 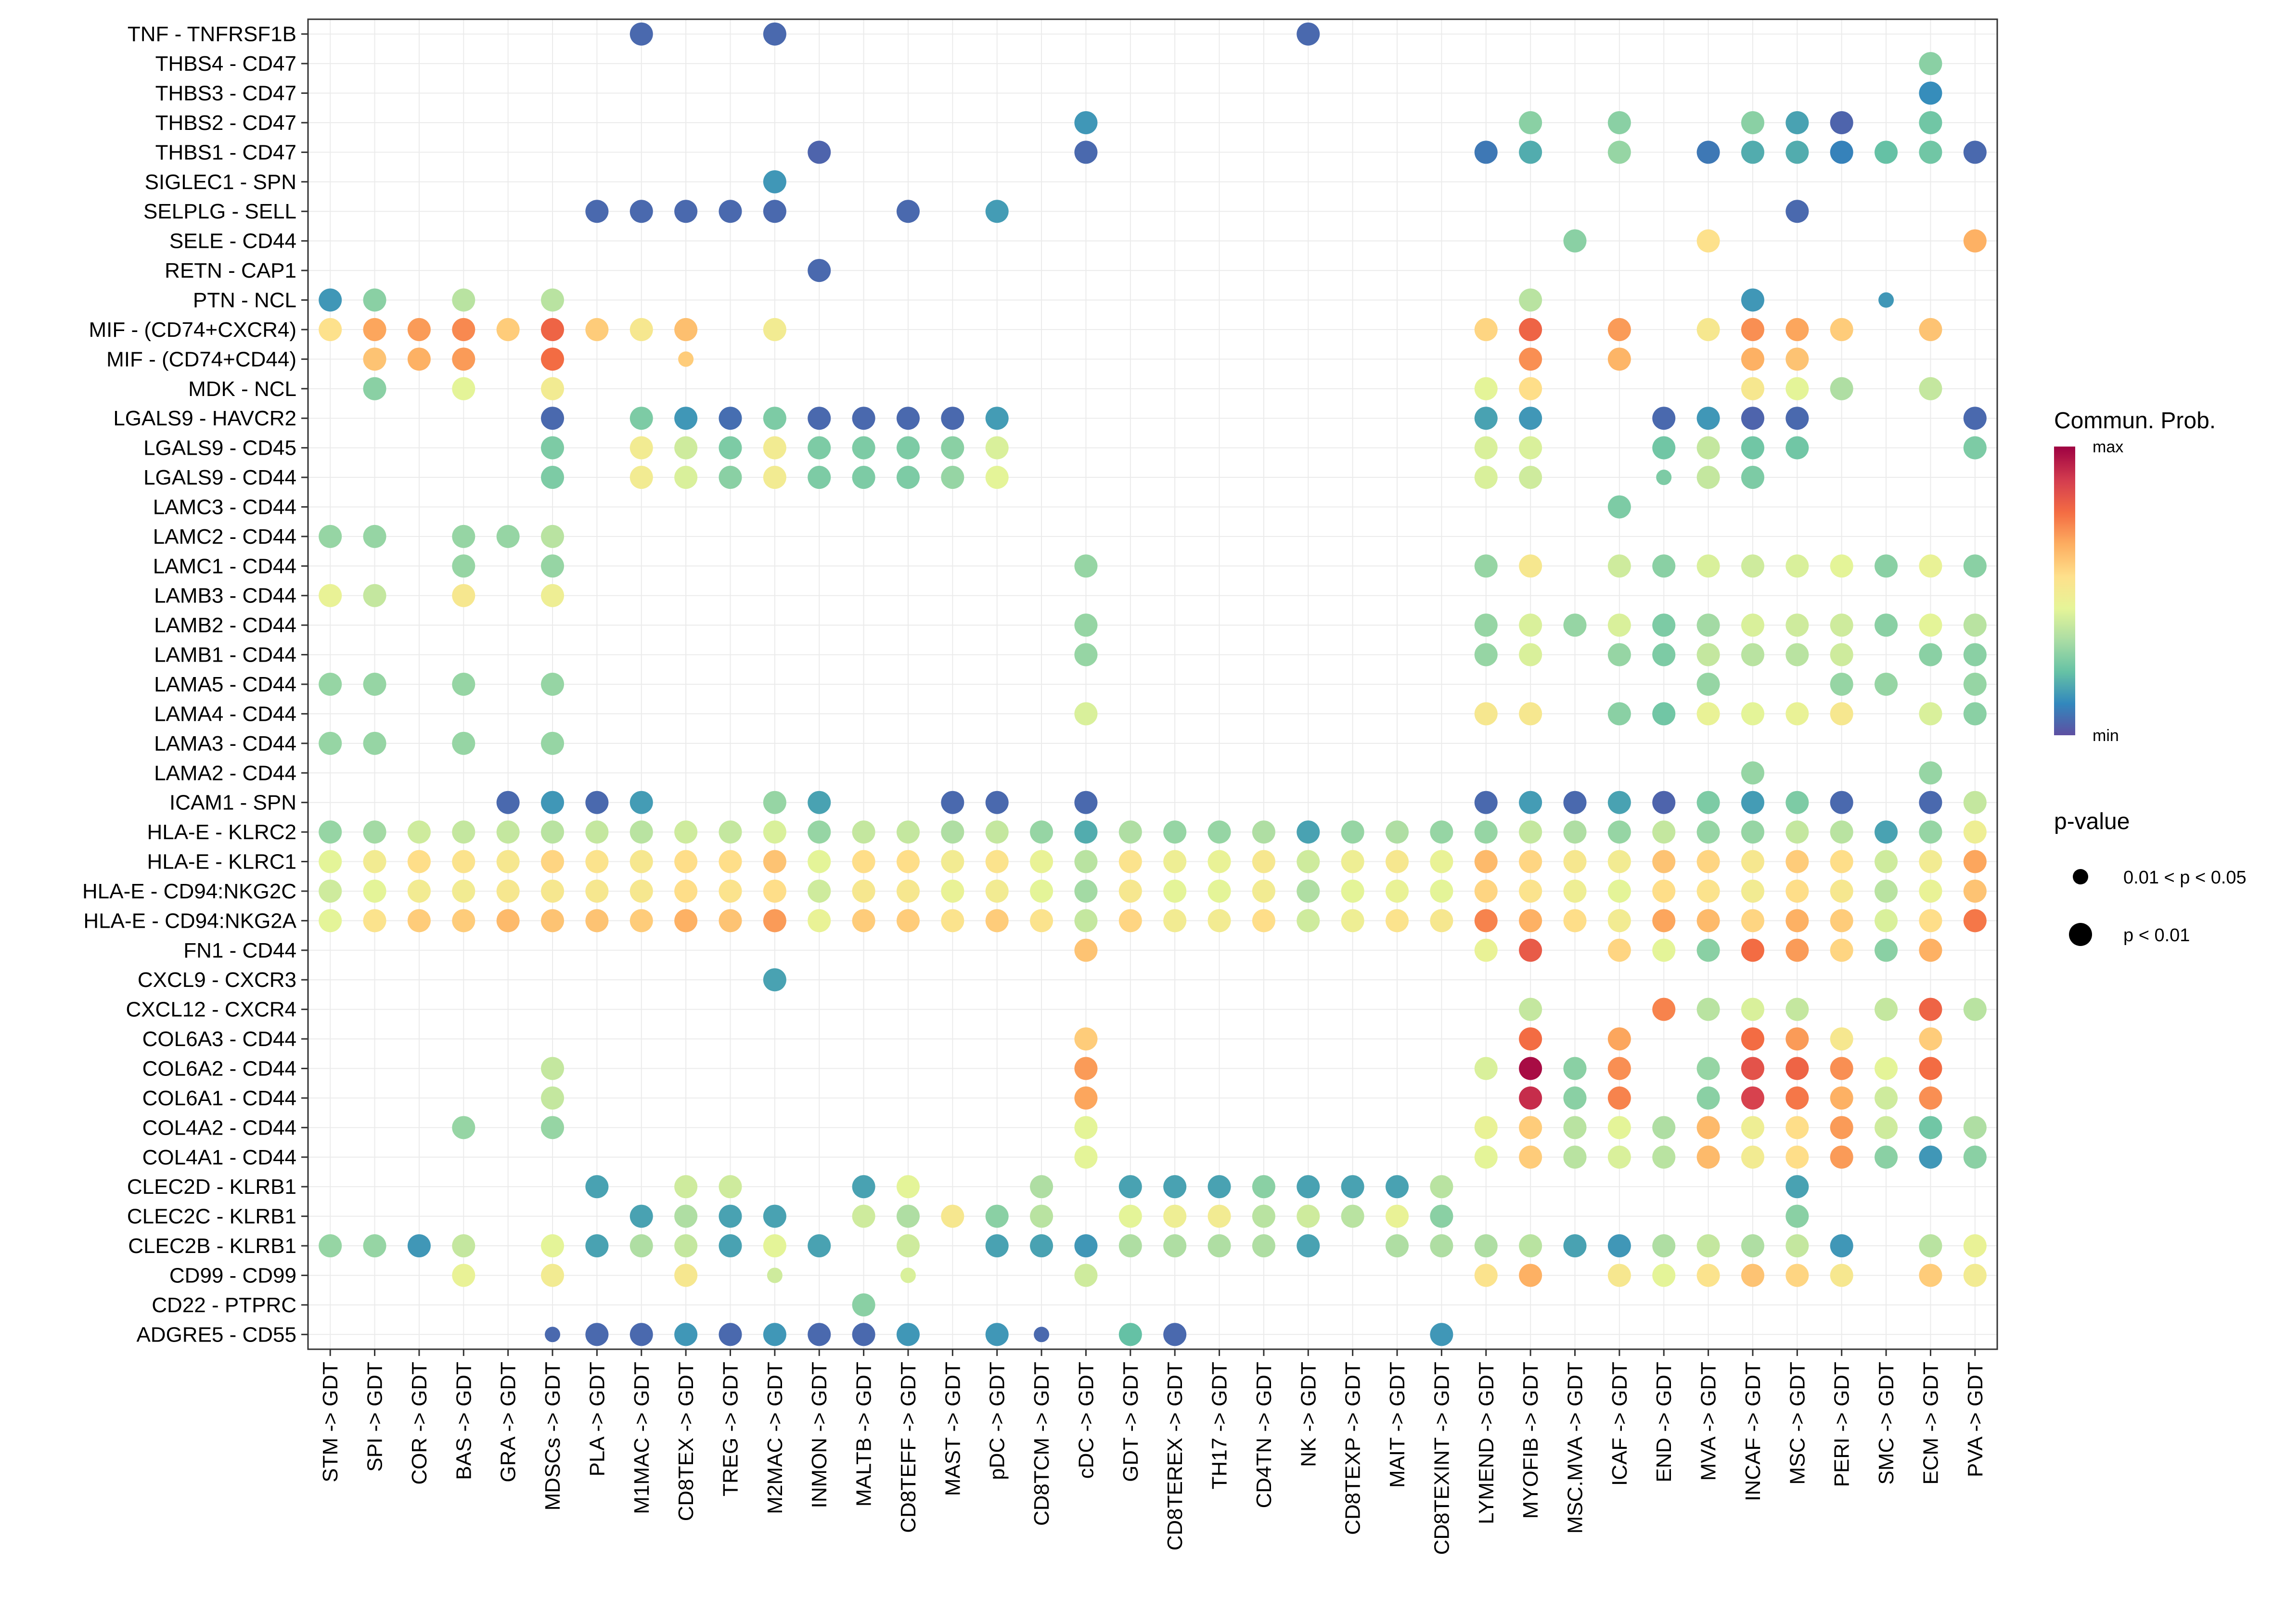 I want to click on y-tick-label: RETN - CAP1, so click(x=230, y=270).